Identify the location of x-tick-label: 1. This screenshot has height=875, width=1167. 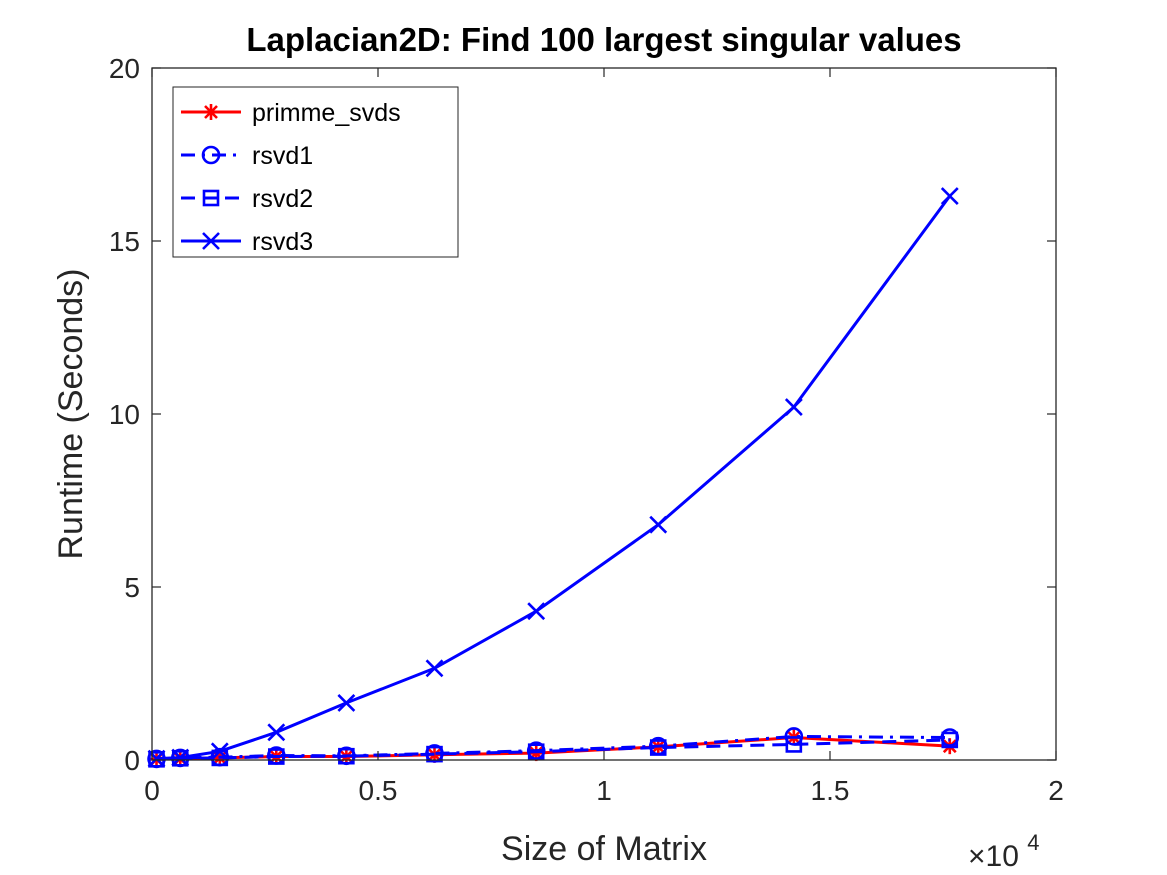
(604, 790).